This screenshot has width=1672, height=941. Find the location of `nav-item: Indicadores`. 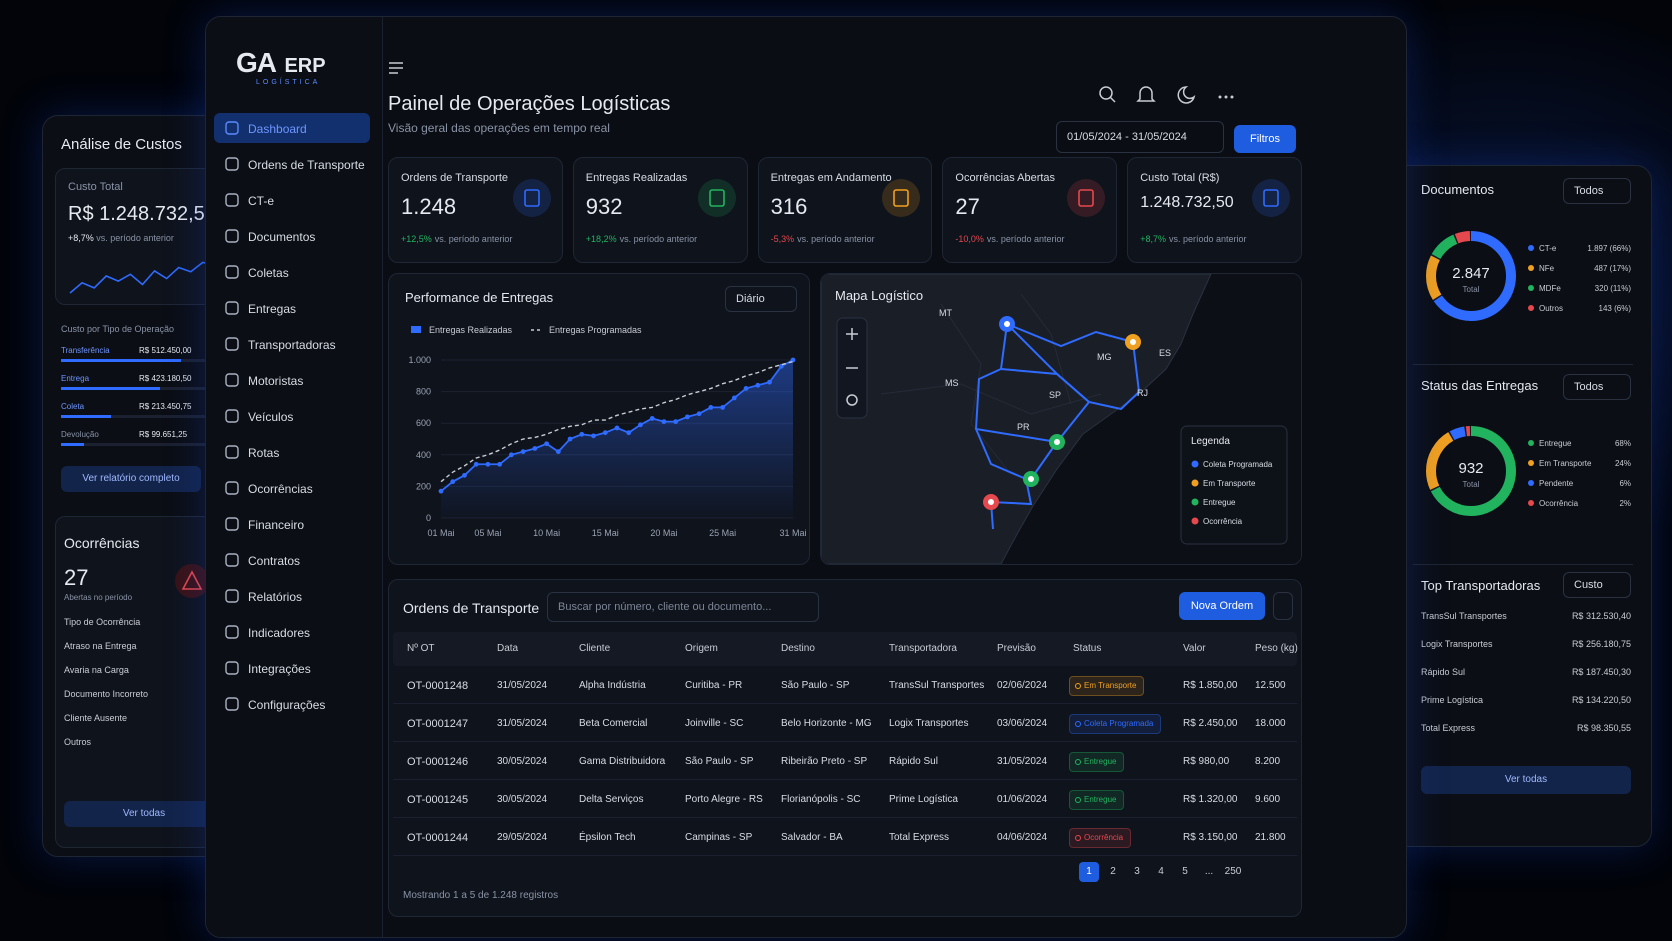

nav-item: Indicadores is located at coordinates (292, 632).